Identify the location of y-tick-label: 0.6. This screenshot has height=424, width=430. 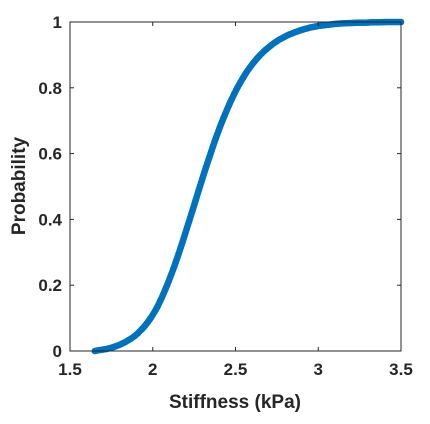
(50, 154).